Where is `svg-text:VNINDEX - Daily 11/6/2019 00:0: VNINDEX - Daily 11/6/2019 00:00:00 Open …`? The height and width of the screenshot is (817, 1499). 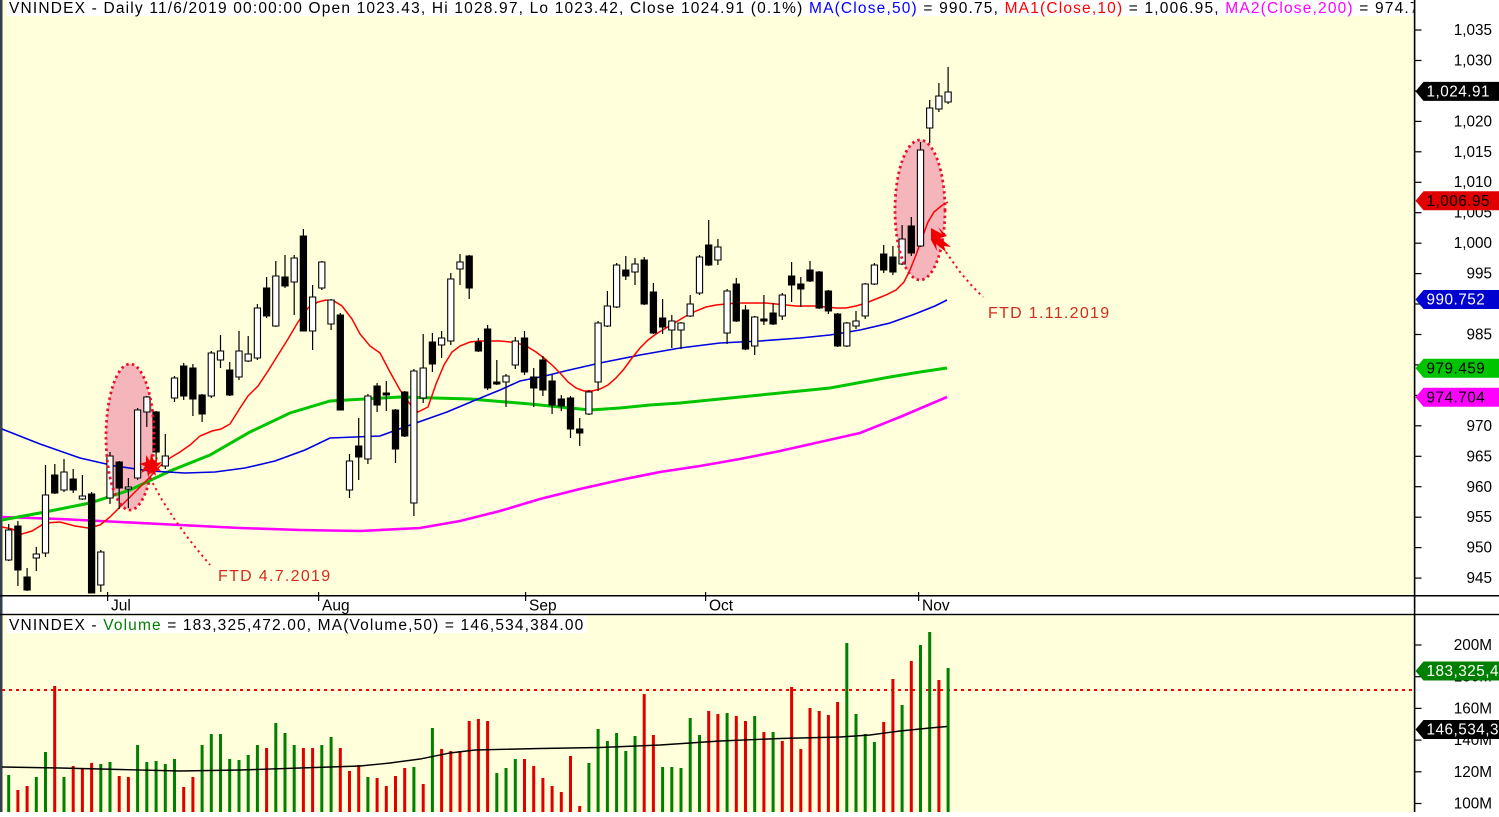
svg-text:VNINDEX - Daily 11/6/2019 00:0: VNINDEX - Daily 11/6/2019 00:00:00 Open … is located at coordinates (719, 8).